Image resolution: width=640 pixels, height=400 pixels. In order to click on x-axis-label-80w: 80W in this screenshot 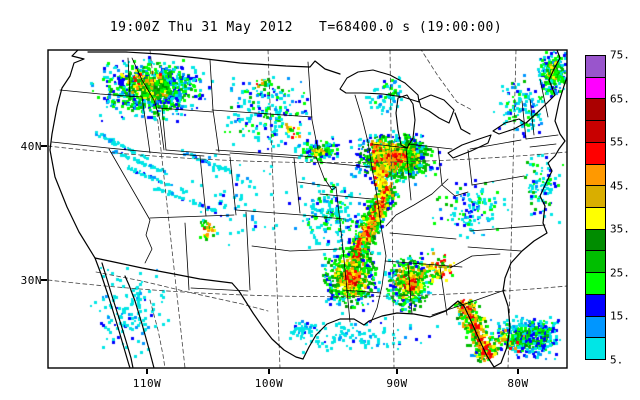, I will do `click(518, 383)`.